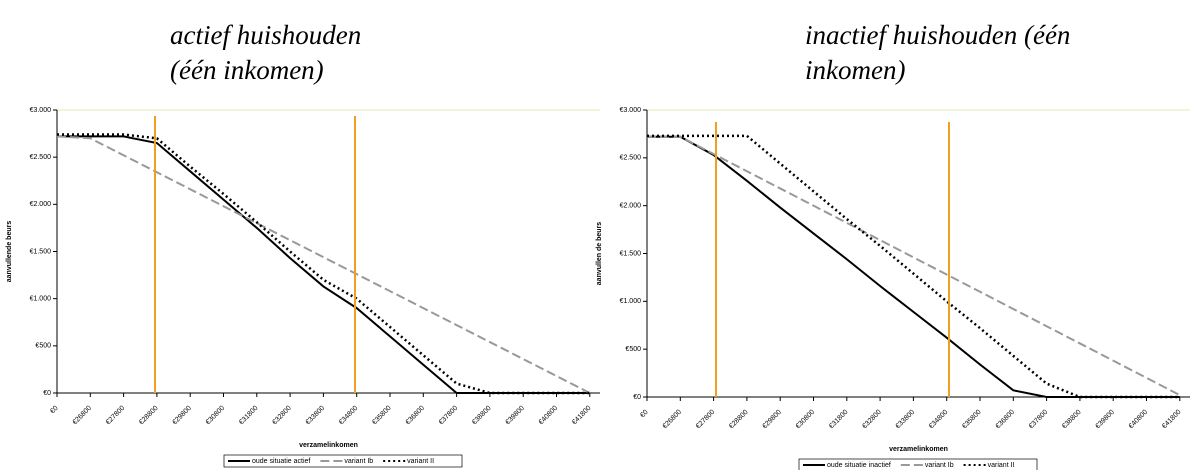 This screenshot has width=1193, height=470. Describe the element at coordinates (265, 35) in the screenshot. I see `chart-title: actief huishouden` at that location.